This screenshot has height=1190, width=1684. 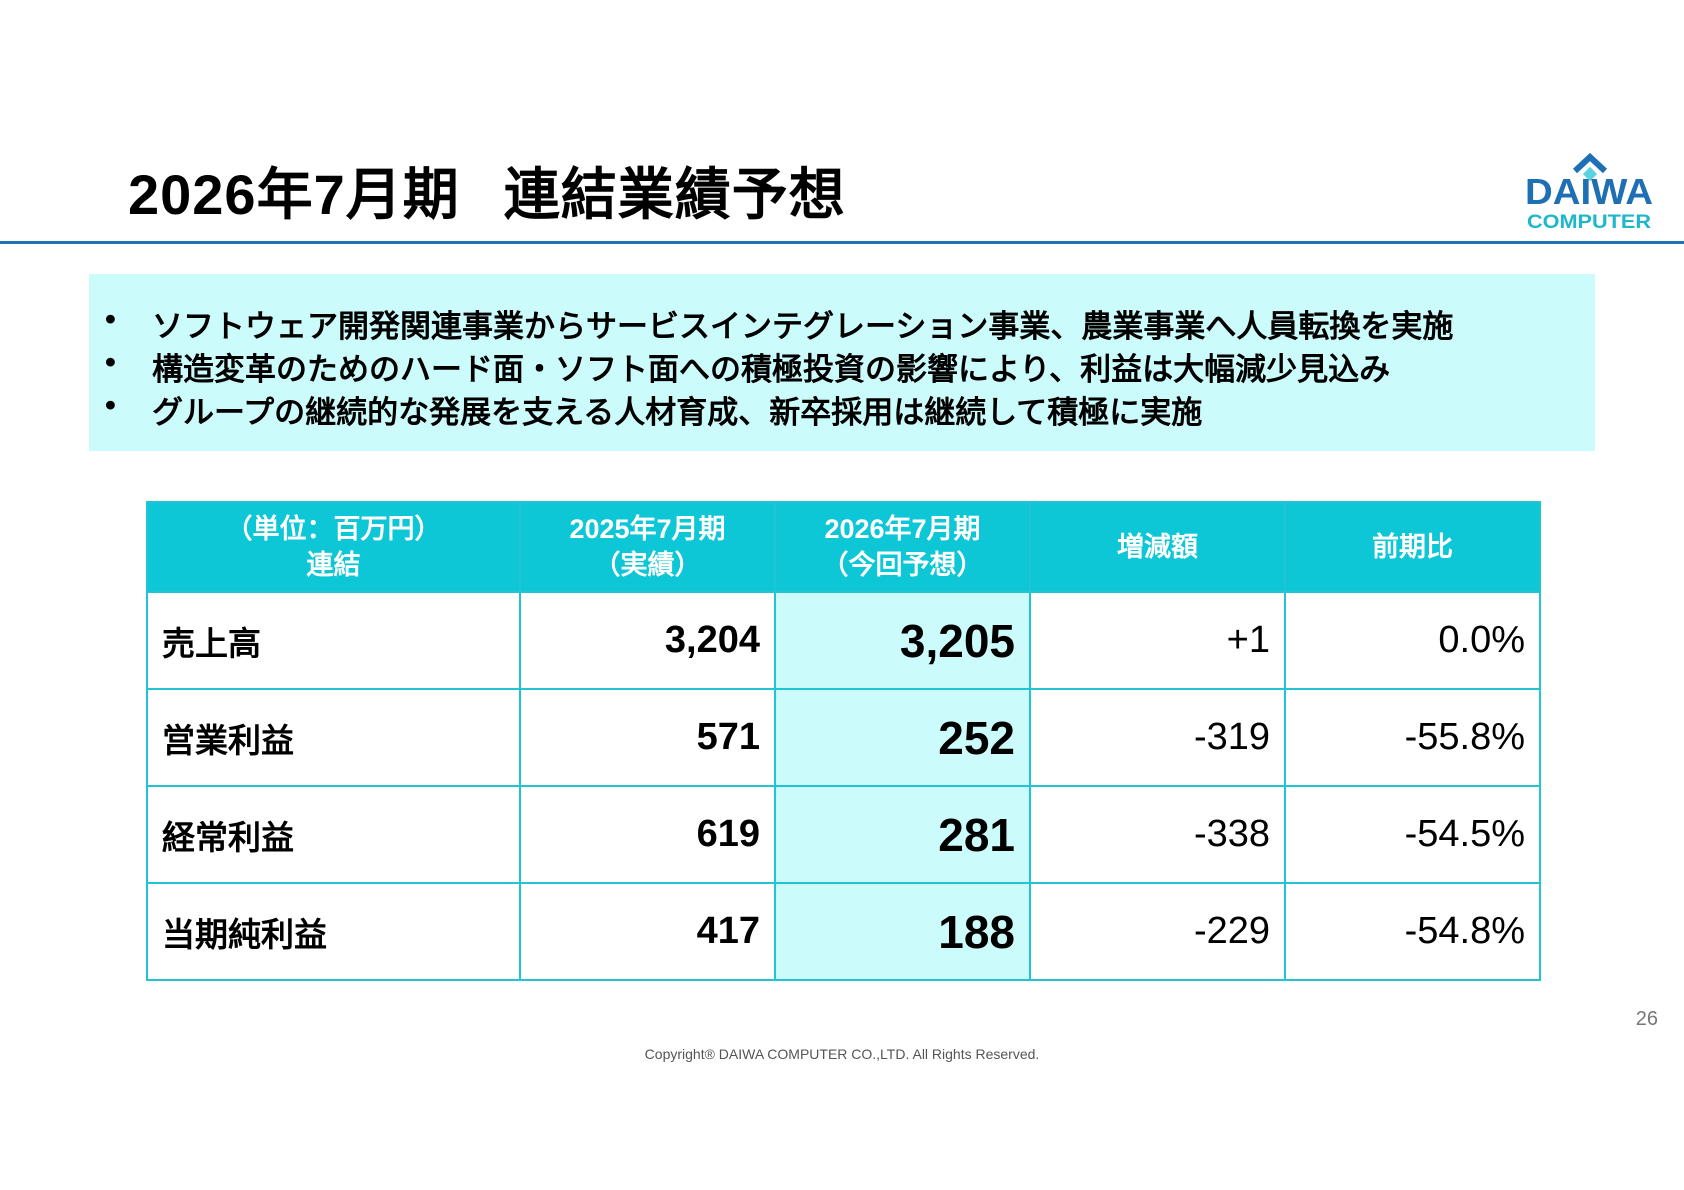 What do you see at coordinates (902, 737) in the screenshot?
I see `forecast-2026-value: 252` at bounding box center [902, 737].